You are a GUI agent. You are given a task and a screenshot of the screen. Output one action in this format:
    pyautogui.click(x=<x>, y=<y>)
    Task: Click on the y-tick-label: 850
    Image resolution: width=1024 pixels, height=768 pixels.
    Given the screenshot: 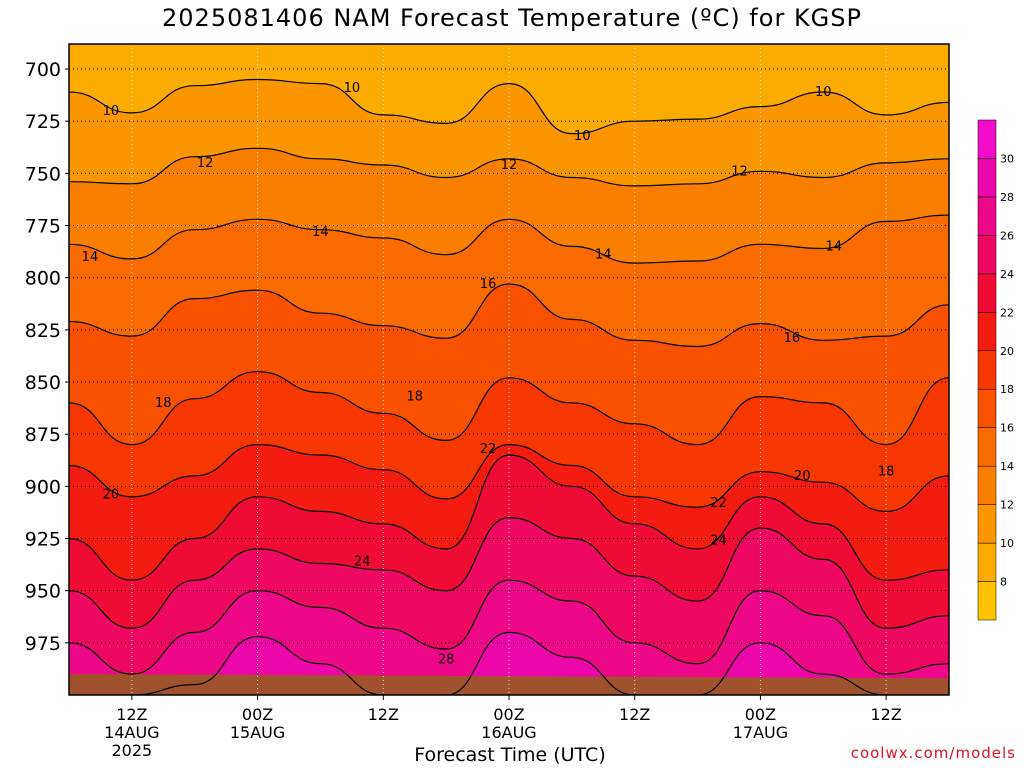 What is the action you would take?
    pyautogui.click(x=43, y=383)
    